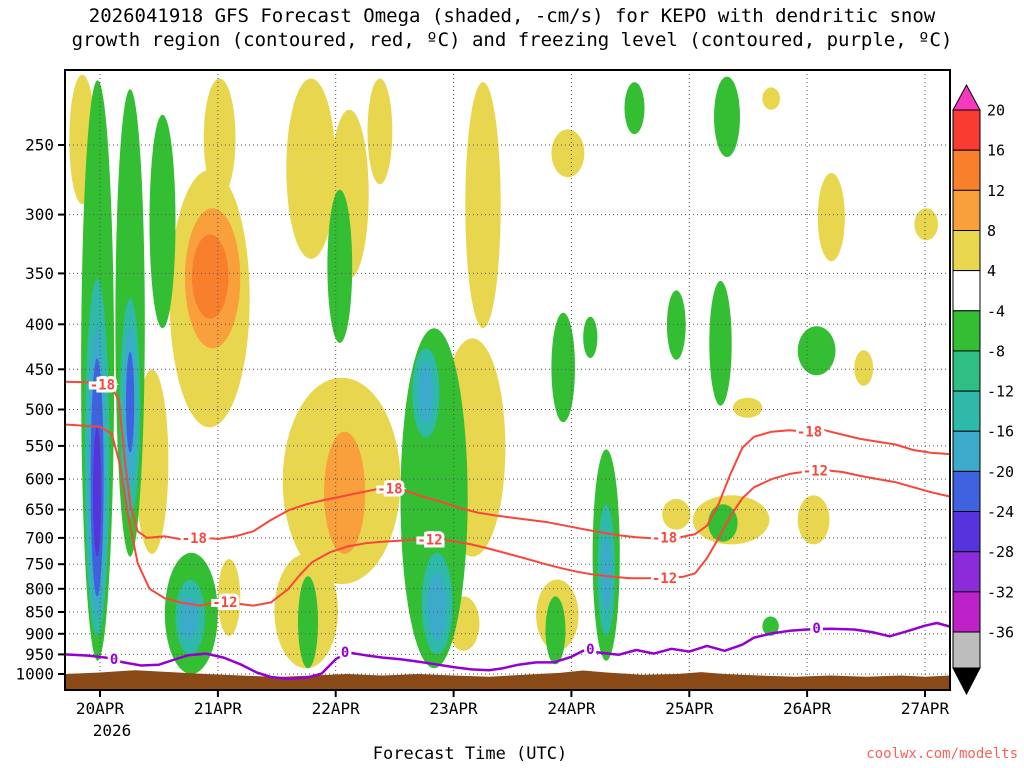 Image resolution: width=1024 pixels, height=768 pixels. What do you see at coordinates (465, 644) in the screenshot?
I see `contour-labels-freezing-level: 0 0 0 0` at bounding box center [465, 644].